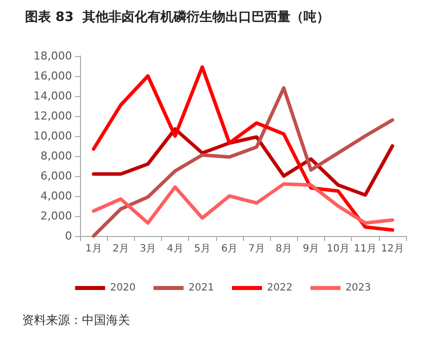 The height and width of the screenshot is (340, 446). Describe the element at coordinates (53, 56) in the screenshot. I see `y-tick-label: 18,000` at that location.